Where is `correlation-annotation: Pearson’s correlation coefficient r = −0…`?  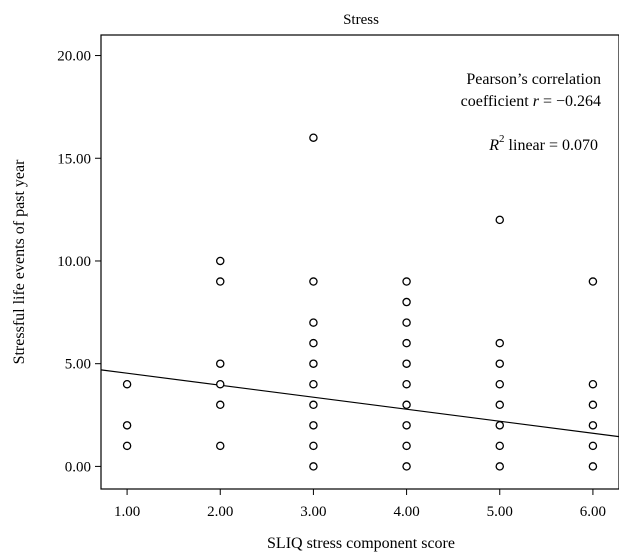 correlation-annotation: Pearson’s correlation coefficient r = −0… is located at coordinates (531, 112).